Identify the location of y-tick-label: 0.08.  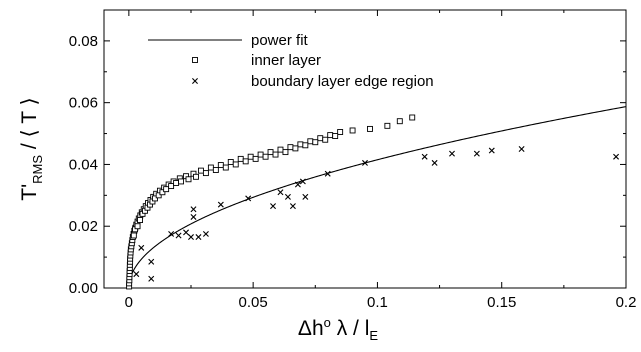
(83, 41).